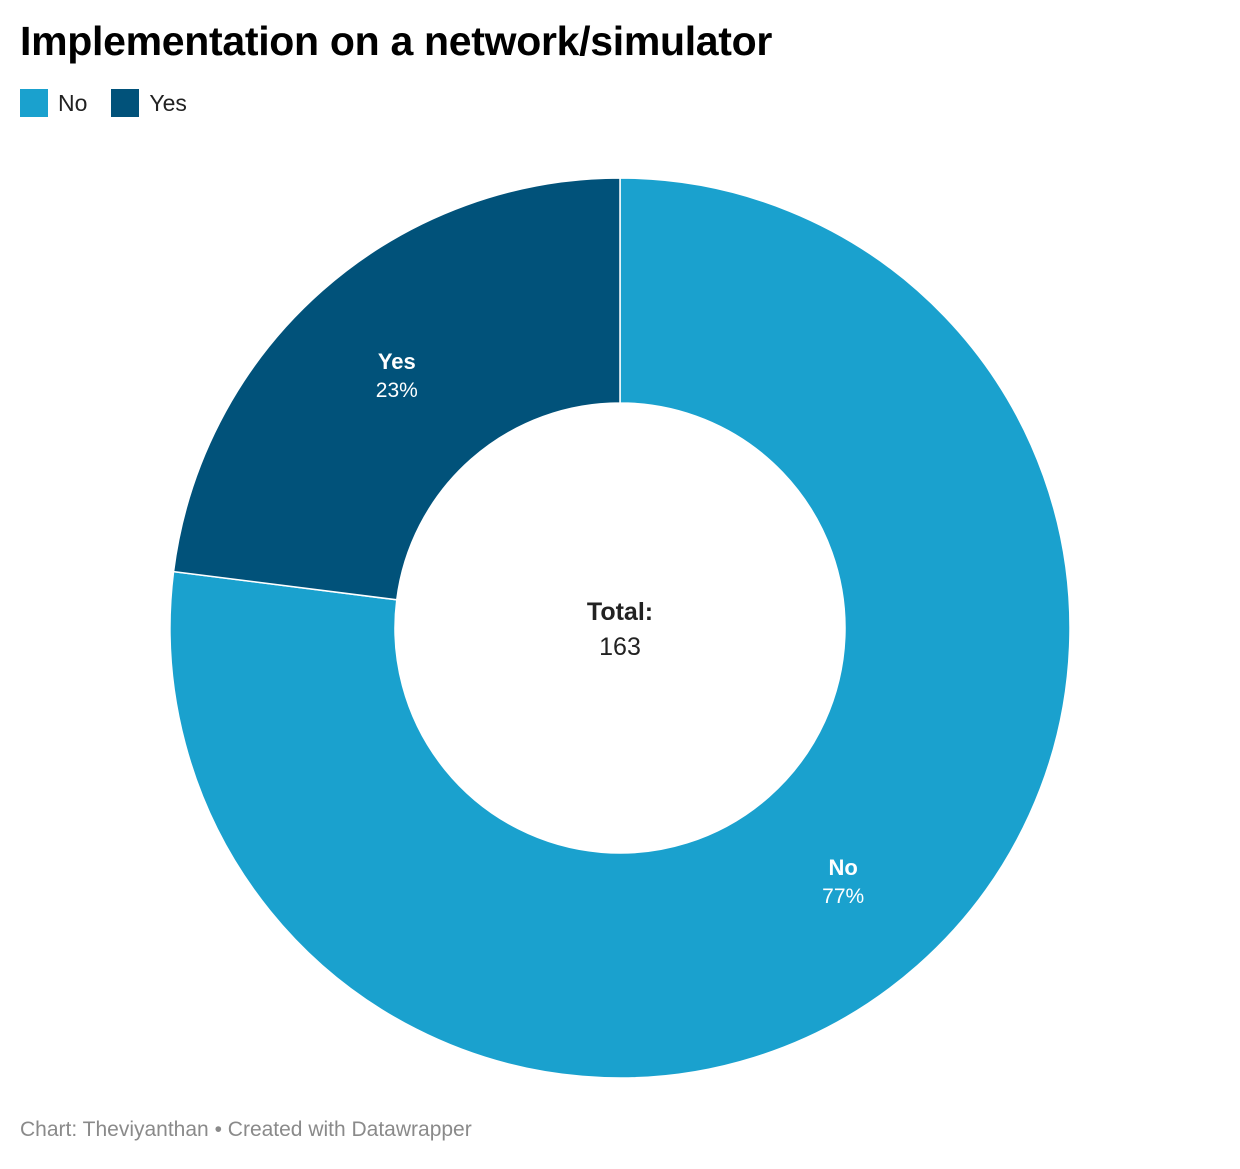 The height and width of the screenshot is (1169, 1240). I want to click on slice-value-yes: 23%, so click(397, 390).